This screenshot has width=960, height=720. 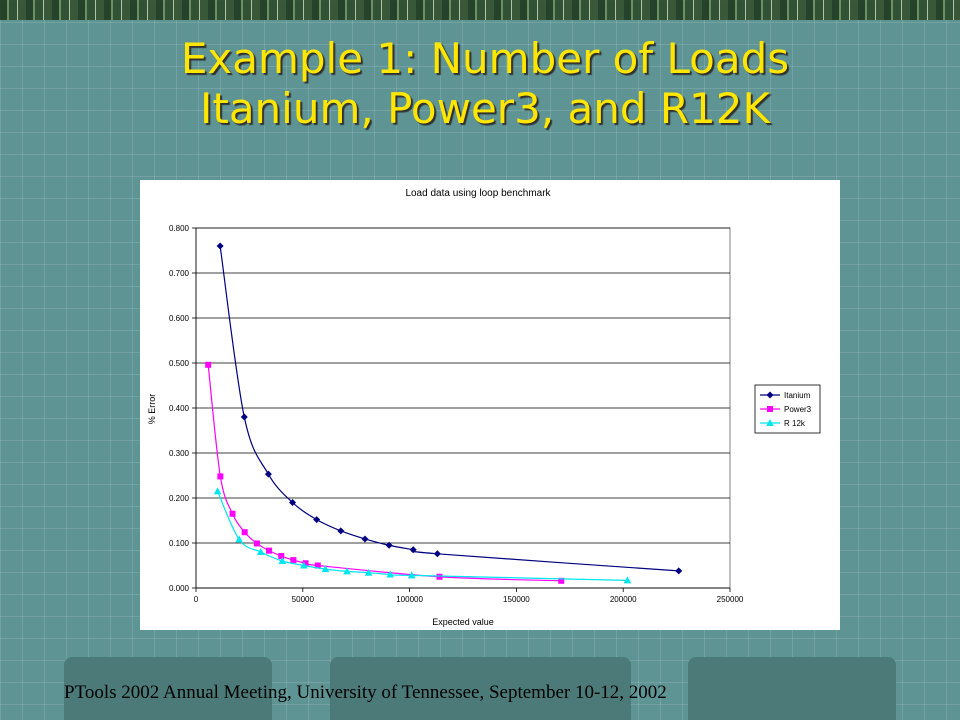 I want to click on x-tick-label: 100000, so click(x=409, y=599).